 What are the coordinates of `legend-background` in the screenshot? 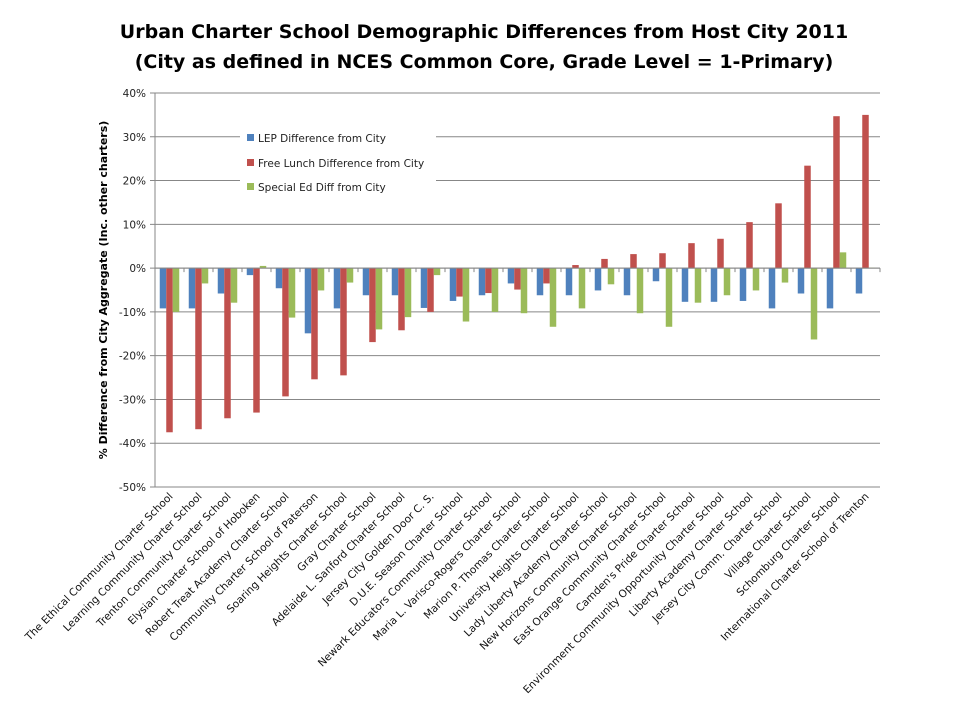 It's located at (338, 165).